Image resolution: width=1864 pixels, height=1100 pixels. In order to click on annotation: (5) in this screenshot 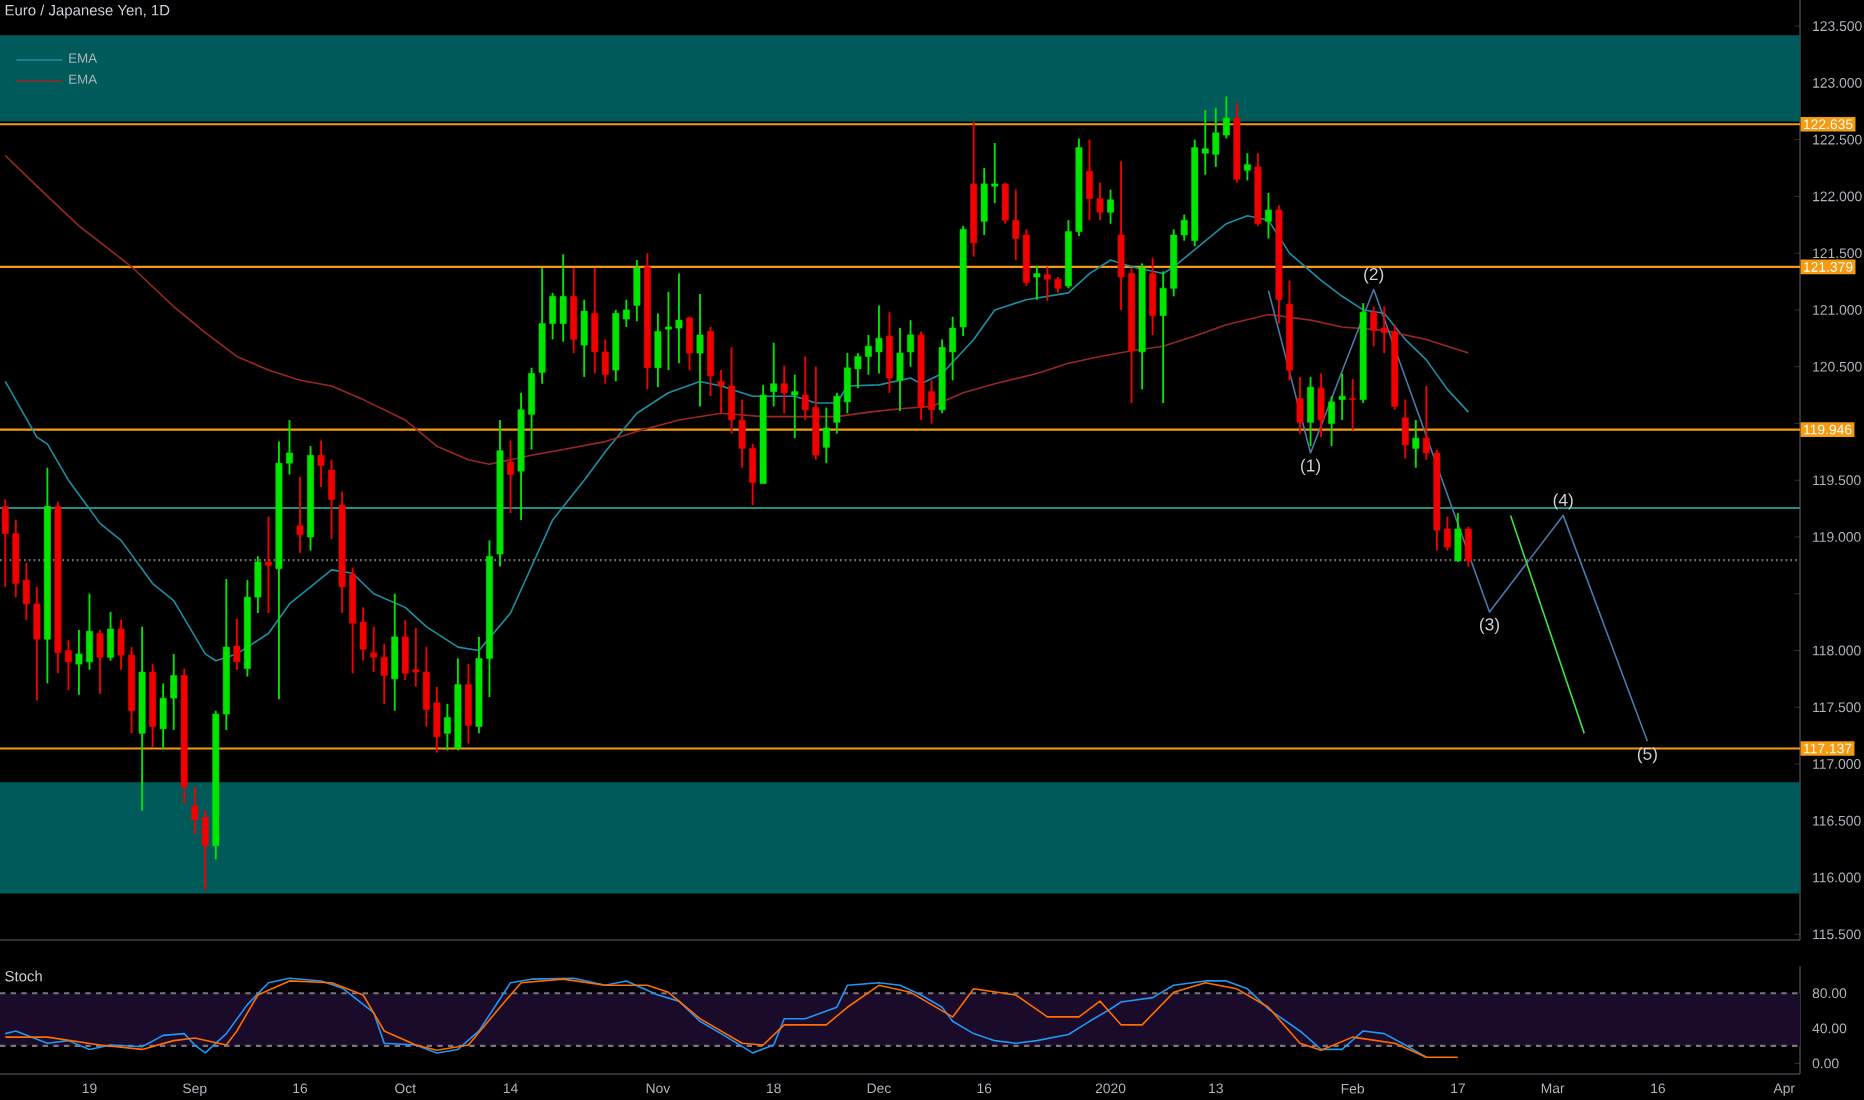, I will do `click(1647, 755)`.